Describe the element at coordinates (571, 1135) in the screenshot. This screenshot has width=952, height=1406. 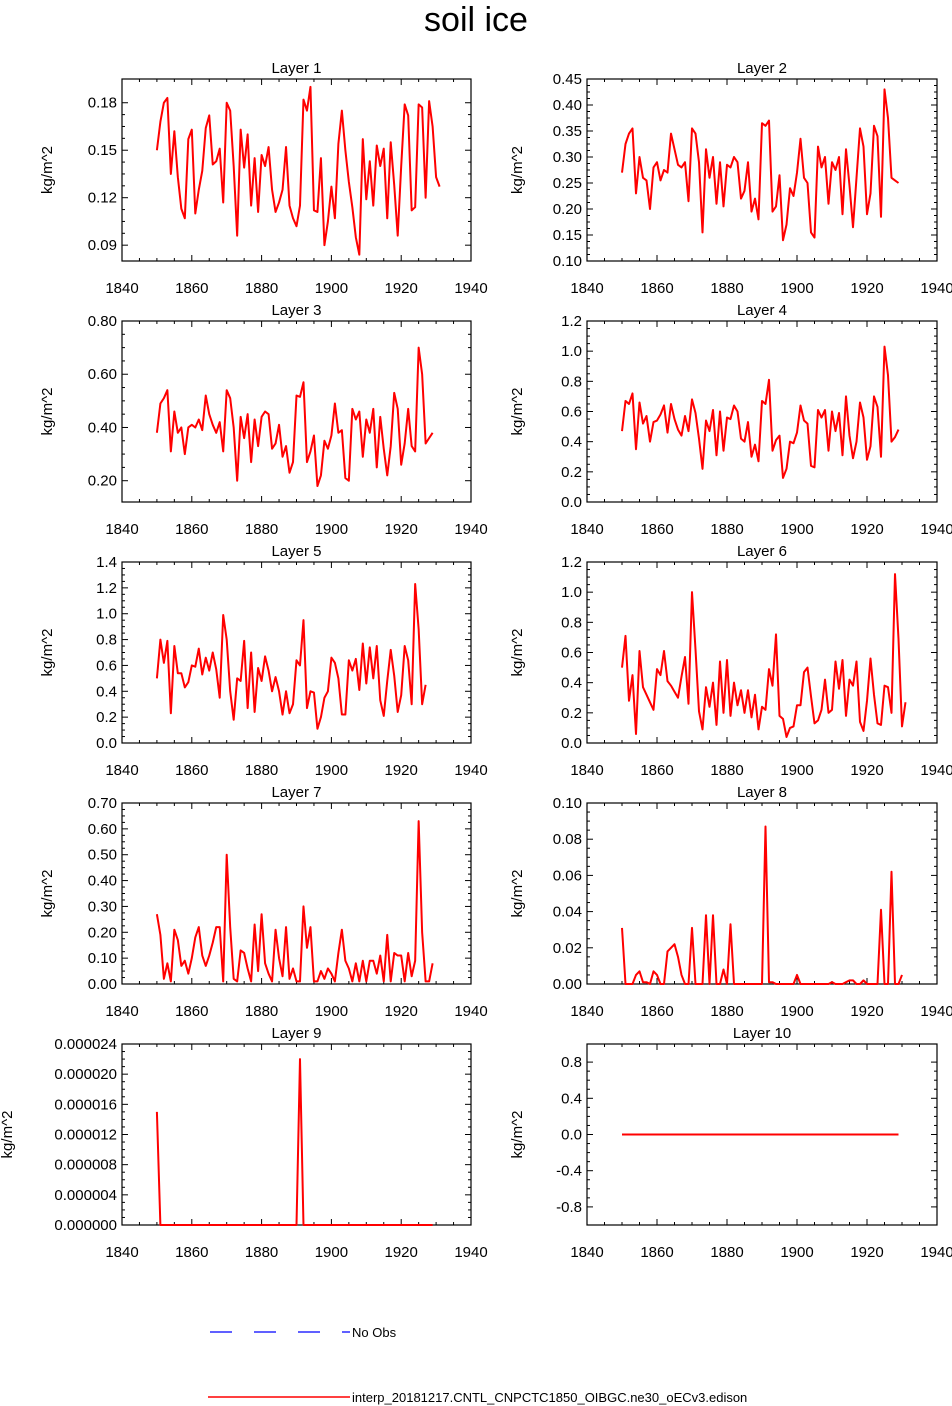
I see `y-tick-label: 0.0` at that location.